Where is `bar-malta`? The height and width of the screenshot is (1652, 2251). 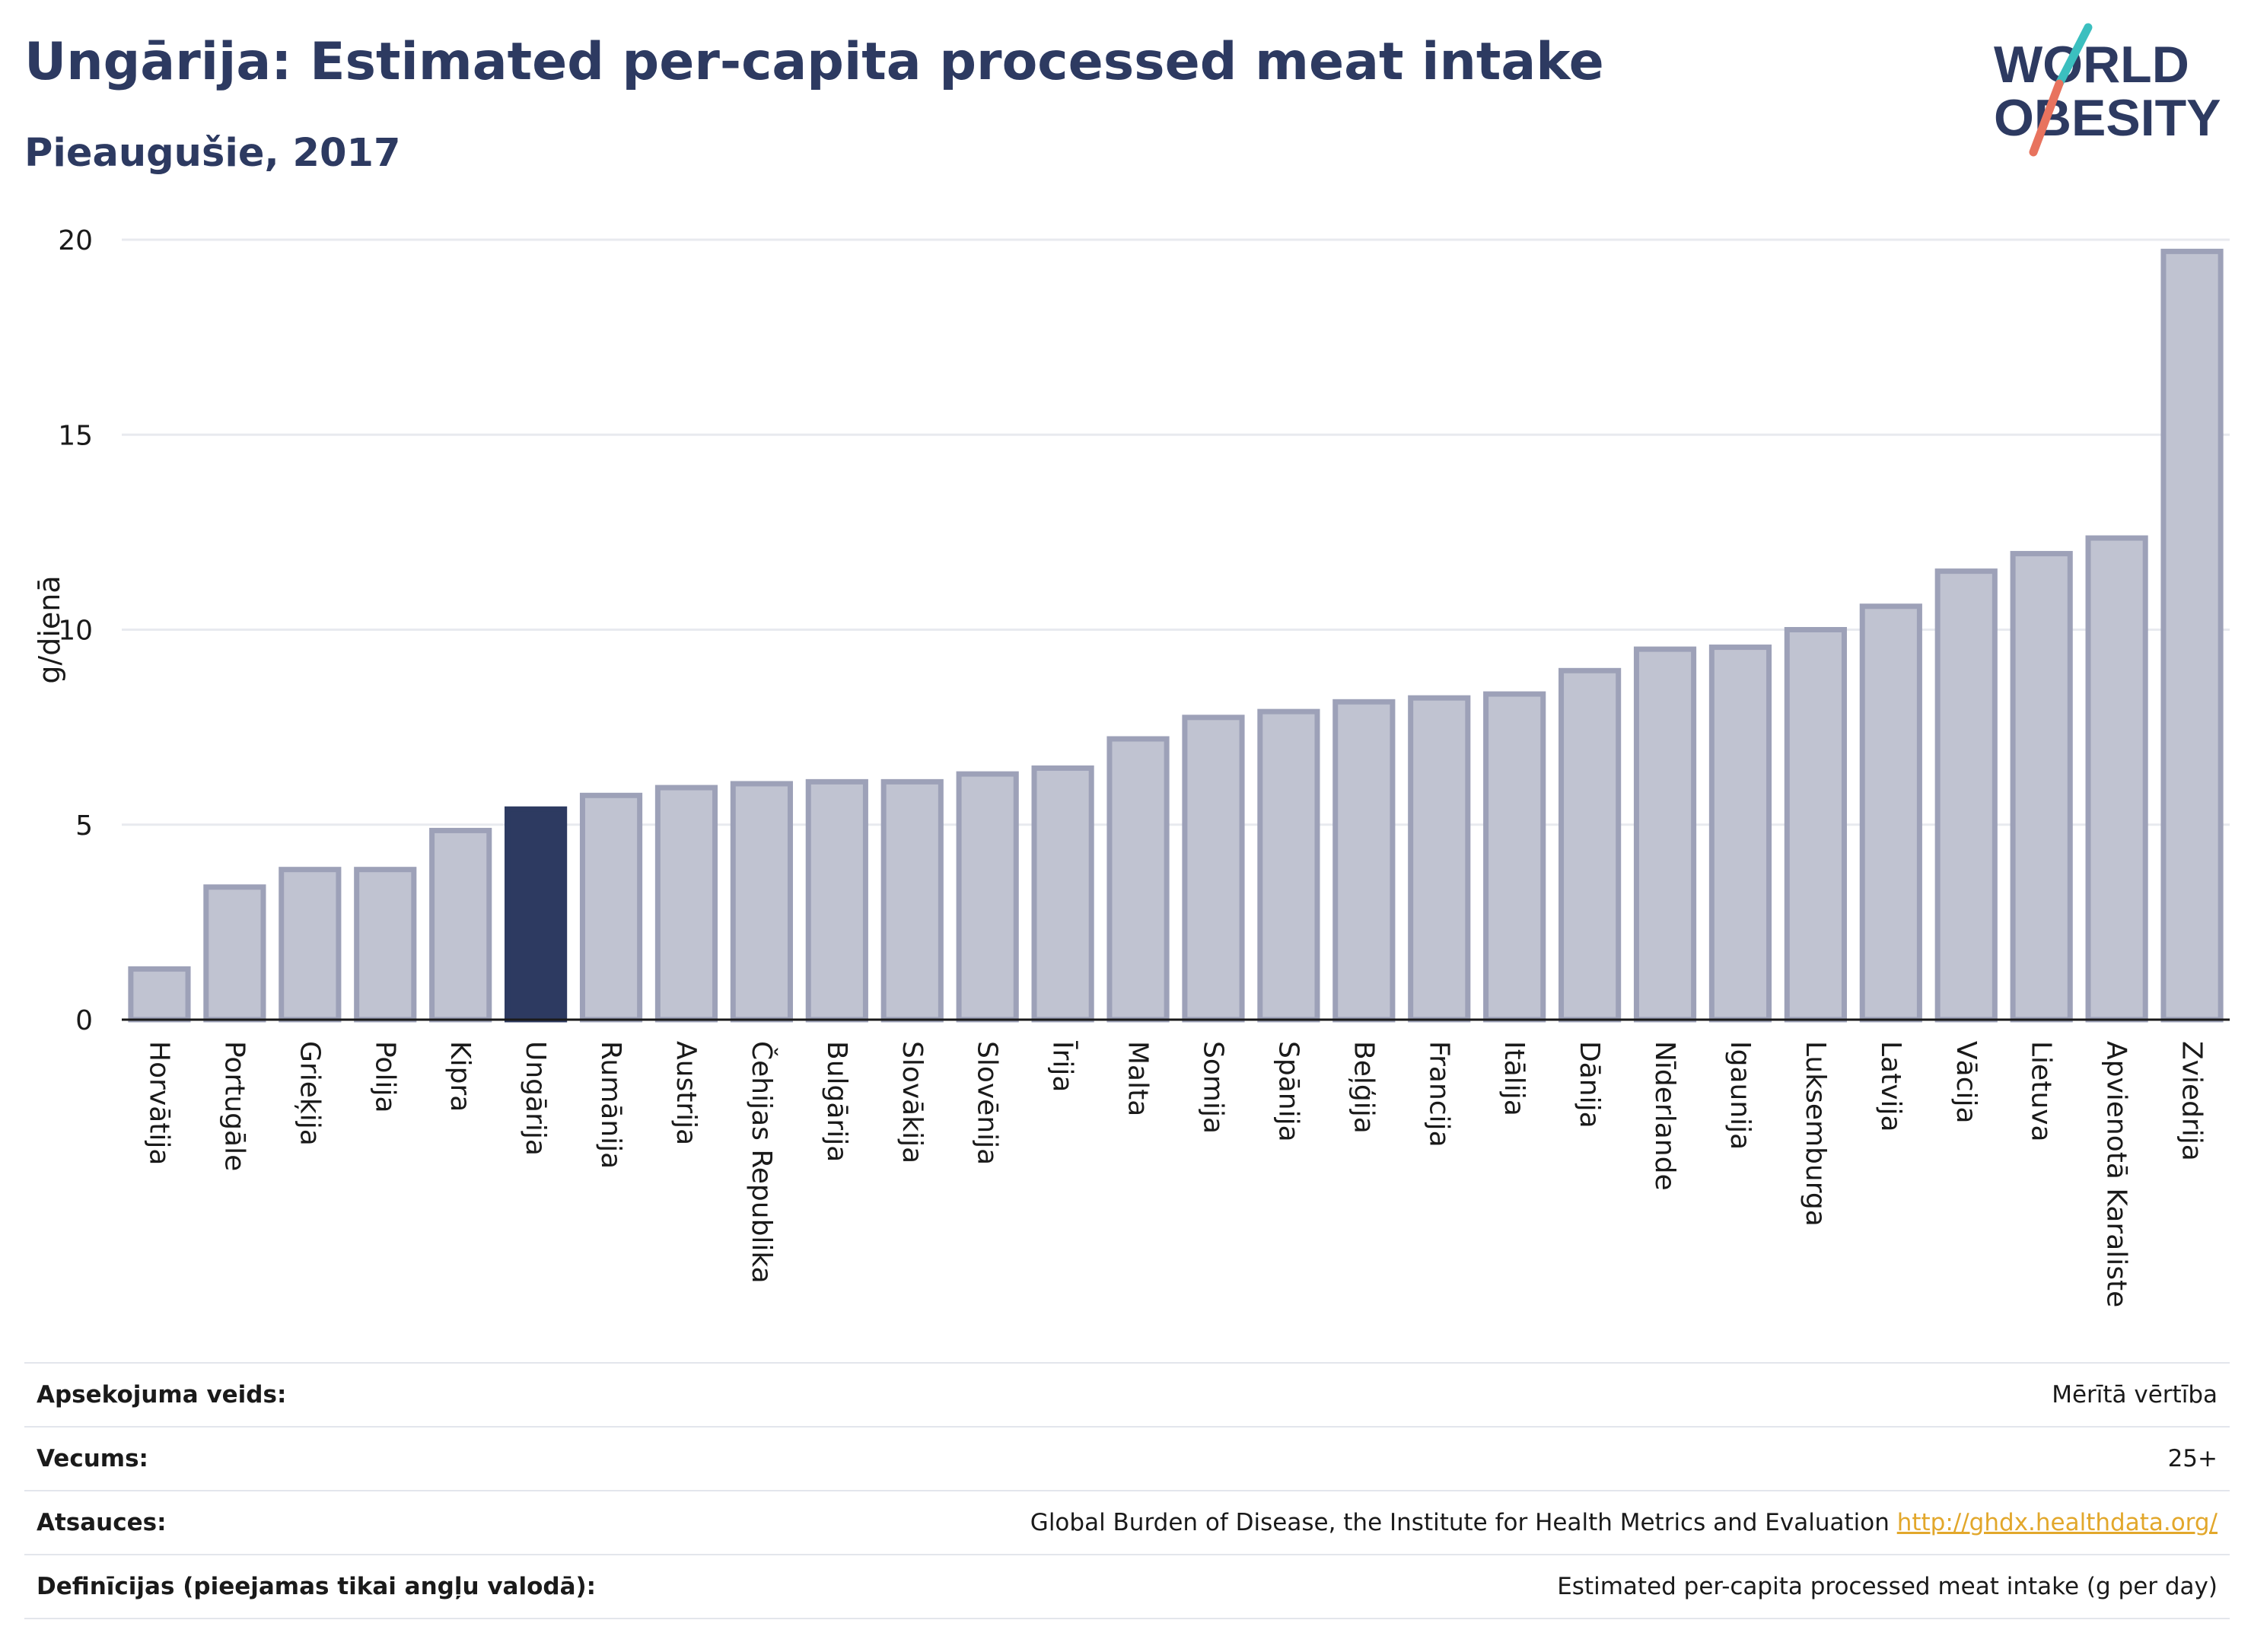 bar-malta is located at coordinates (1138, 879).